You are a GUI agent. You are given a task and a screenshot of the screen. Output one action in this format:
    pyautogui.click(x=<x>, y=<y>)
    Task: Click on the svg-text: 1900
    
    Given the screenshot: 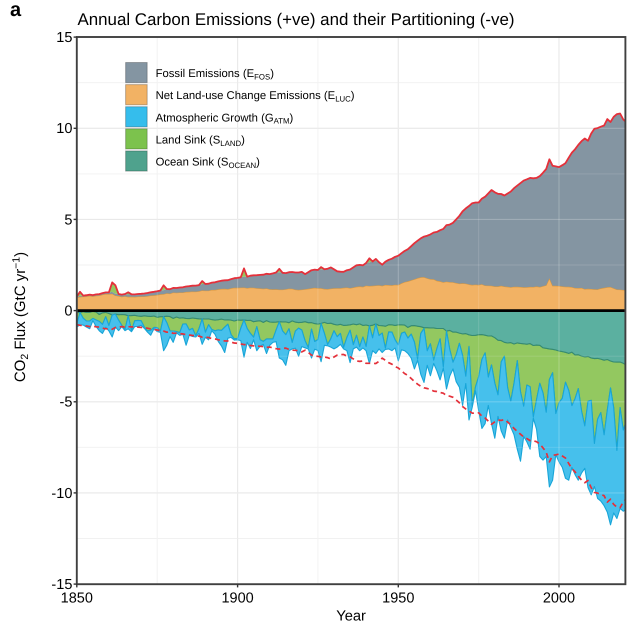 What is the action you would take?
    pyautogui.click(x=237, y=599)
    